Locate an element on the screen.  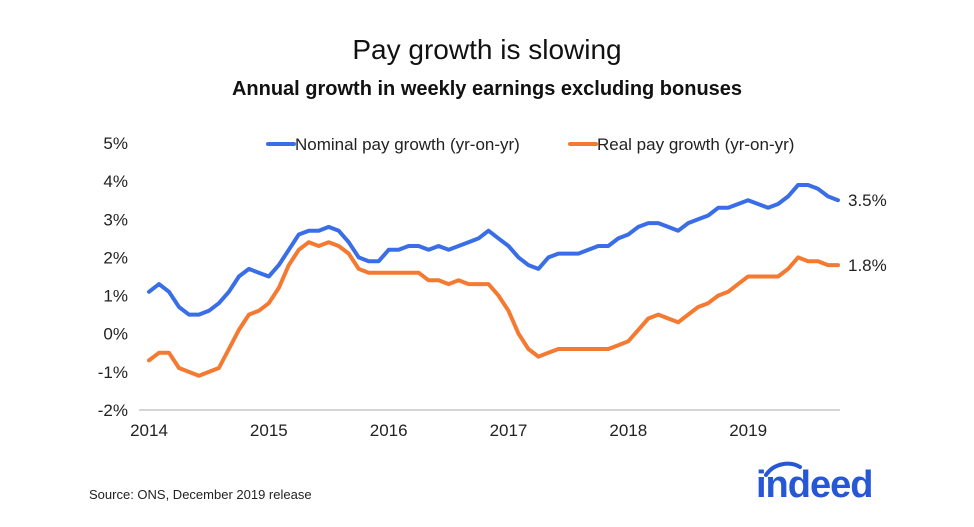
logo-wordmark: indeed is located at coordinates (814, 485).